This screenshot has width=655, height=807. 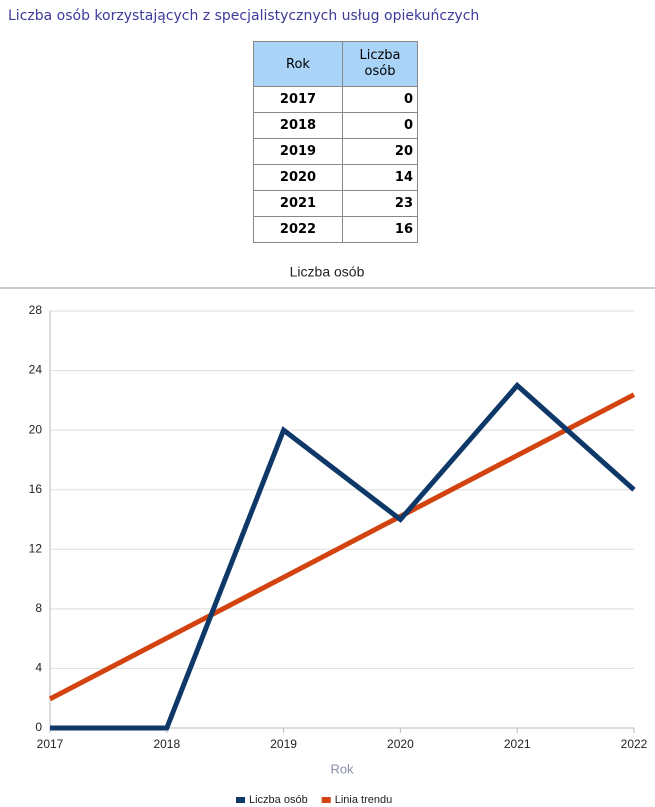 I want to click on table-row: 2019 20, so click(x=335, y=151).